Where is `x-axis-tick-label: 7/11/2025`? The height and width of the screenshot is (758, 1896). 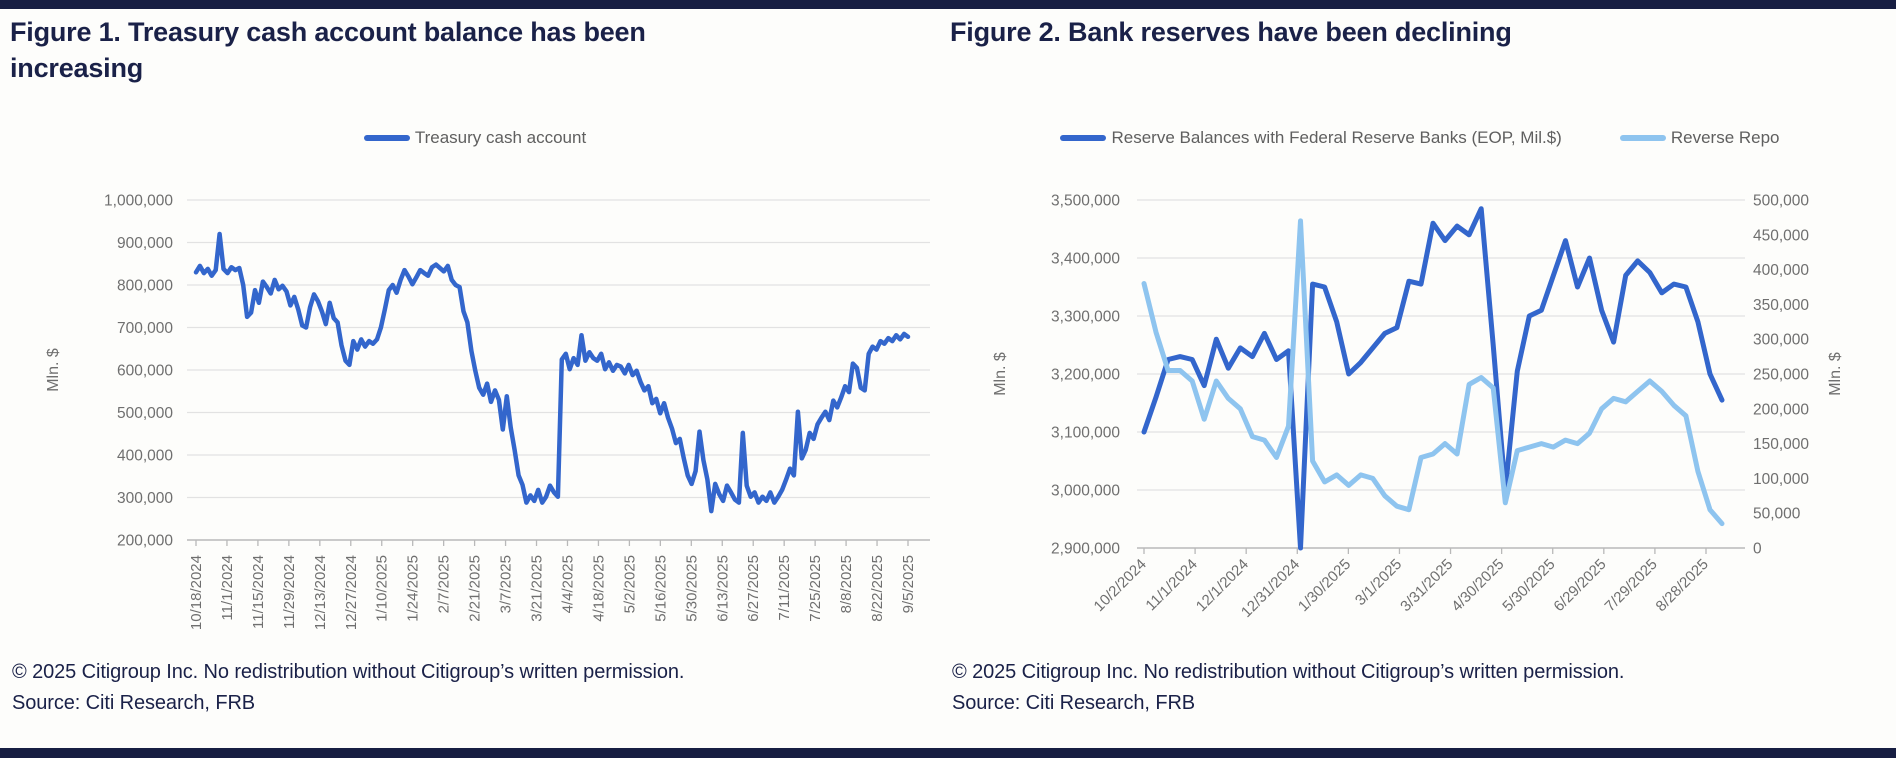
x-axis-tick-label: 7/11/2025 is located at coordinates (784, 588).